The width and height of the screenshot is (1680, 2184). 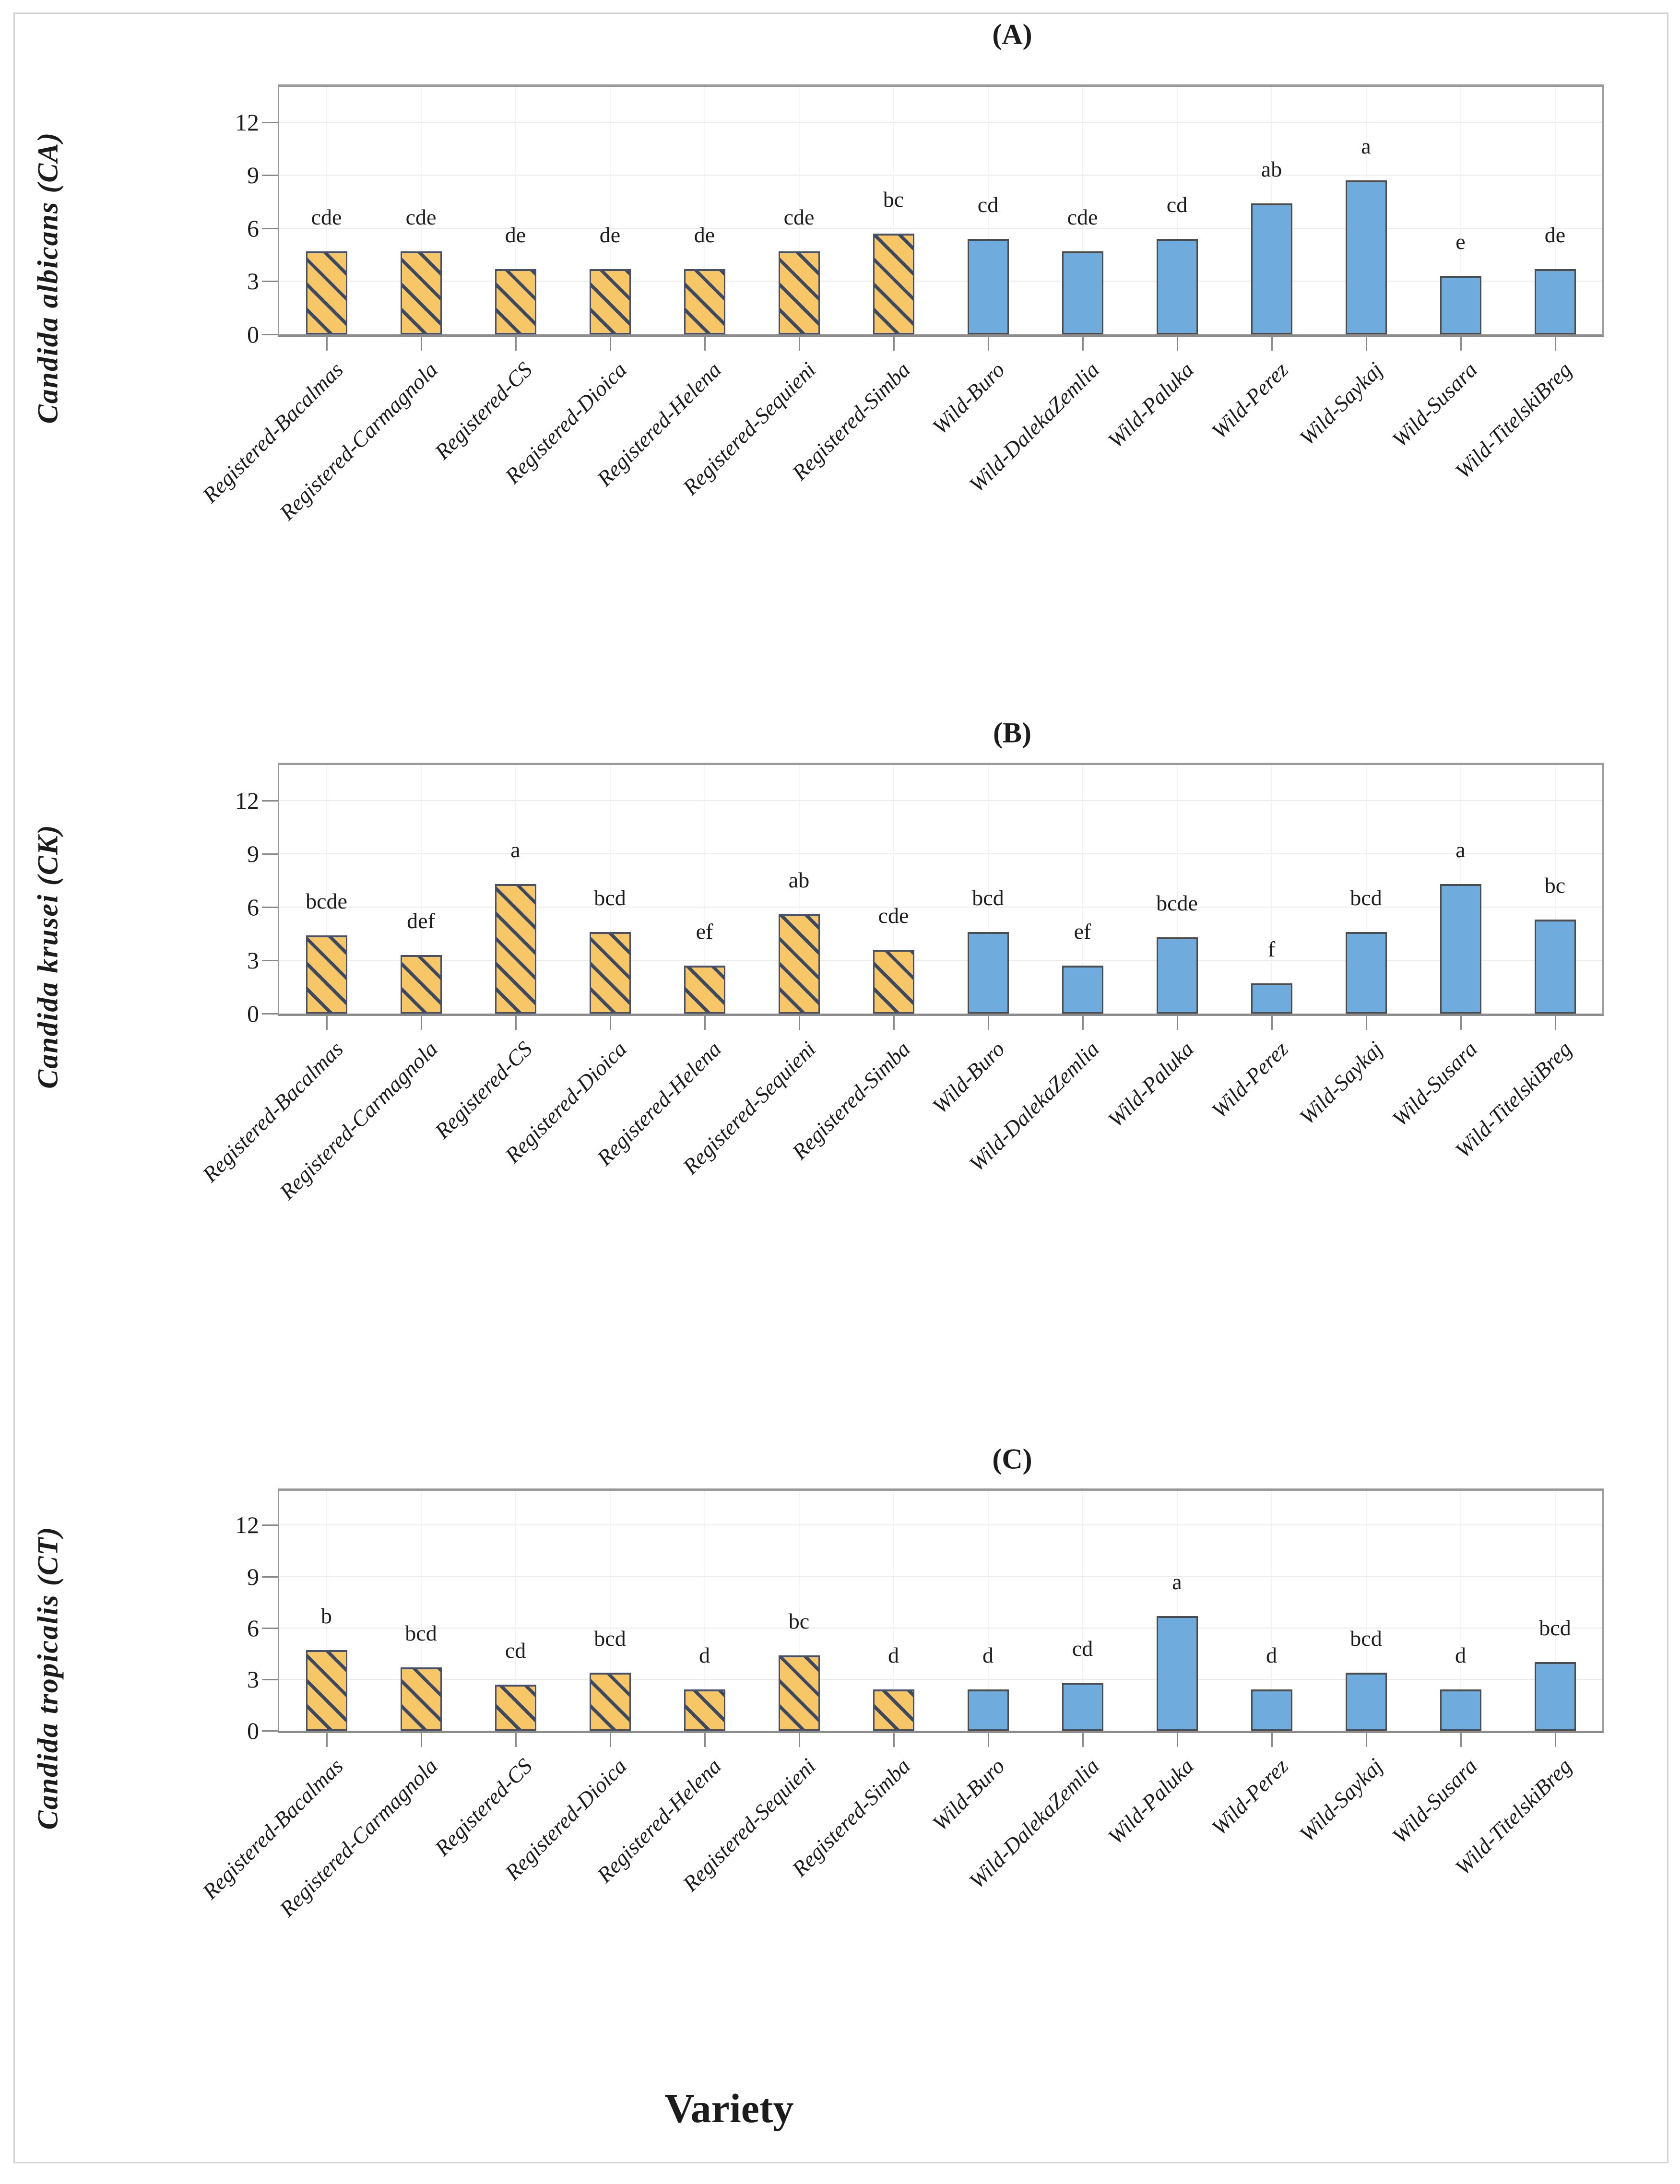 What do you see at coordinates (1082, 931) in the screenshot?
I see `significance-letter: ef` at bounding box center [1082, 931].